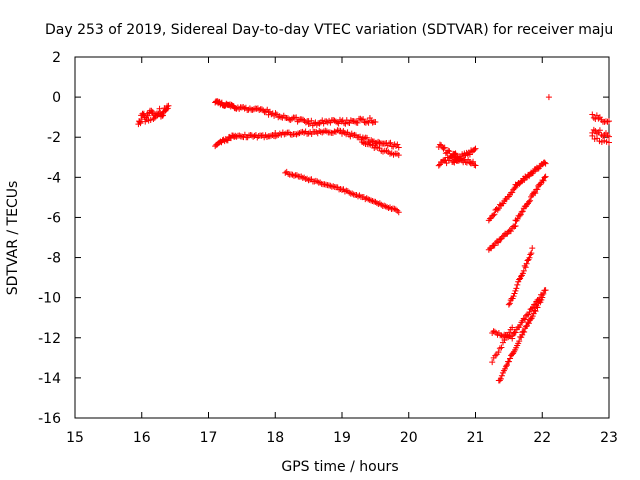  What do you see at coordinates (339, 467) in the screenshot?
I see `x-axis-label: GPS time / hours` at bounding box center [339, 467].